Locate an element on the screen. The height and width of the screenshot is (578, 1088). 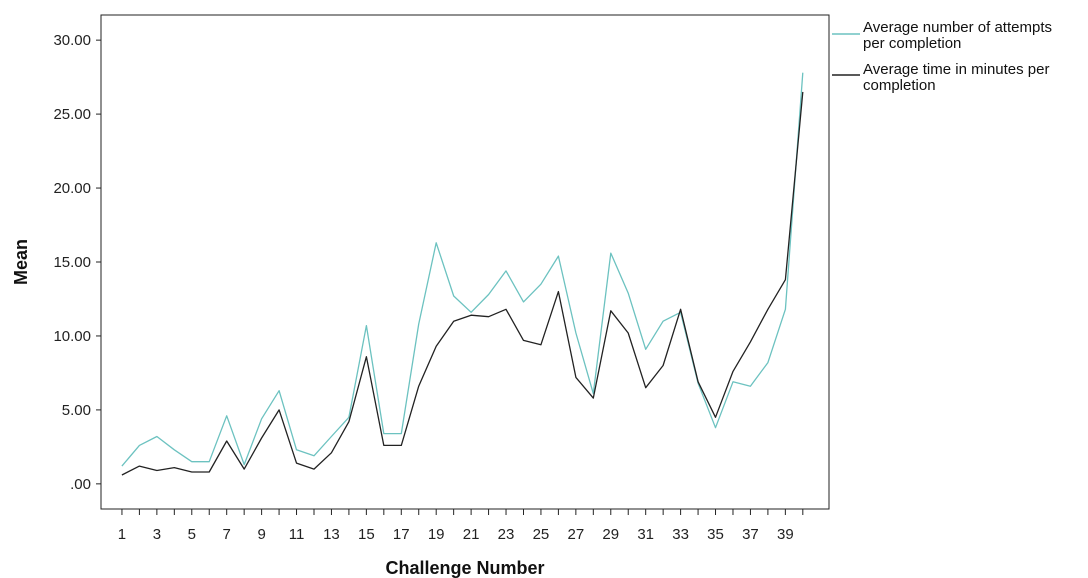
x-tick-label: 27 is located at coordinates (576, 534).